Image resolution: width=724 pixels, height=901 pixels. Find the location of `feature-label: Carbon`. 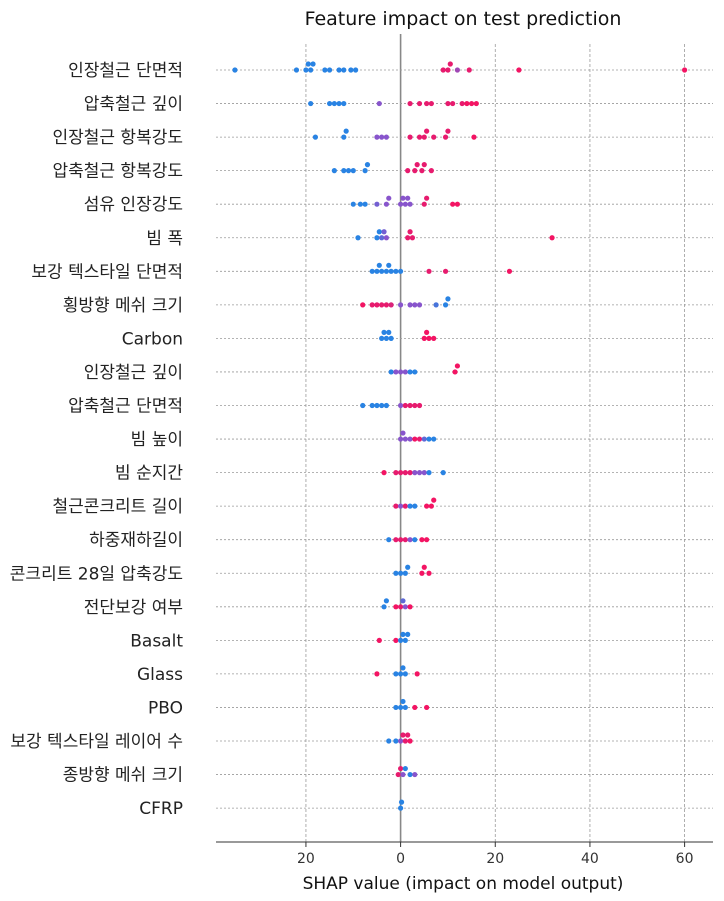

feature-label: Carbon is located at coordinates (152, 339).